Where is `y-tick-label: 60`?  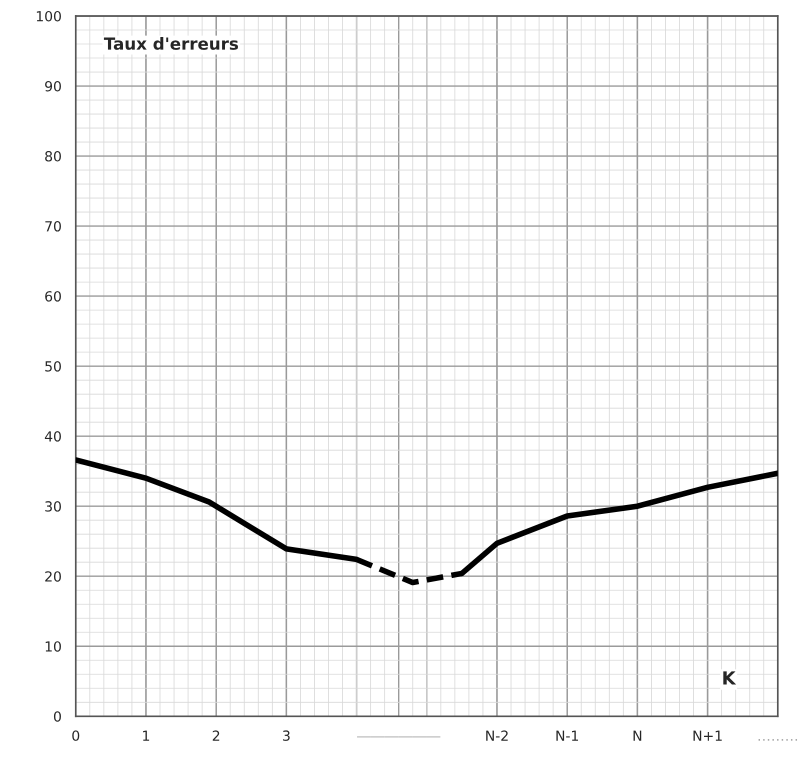
y-tick-label: 60 is located at coordinates (53, 296).